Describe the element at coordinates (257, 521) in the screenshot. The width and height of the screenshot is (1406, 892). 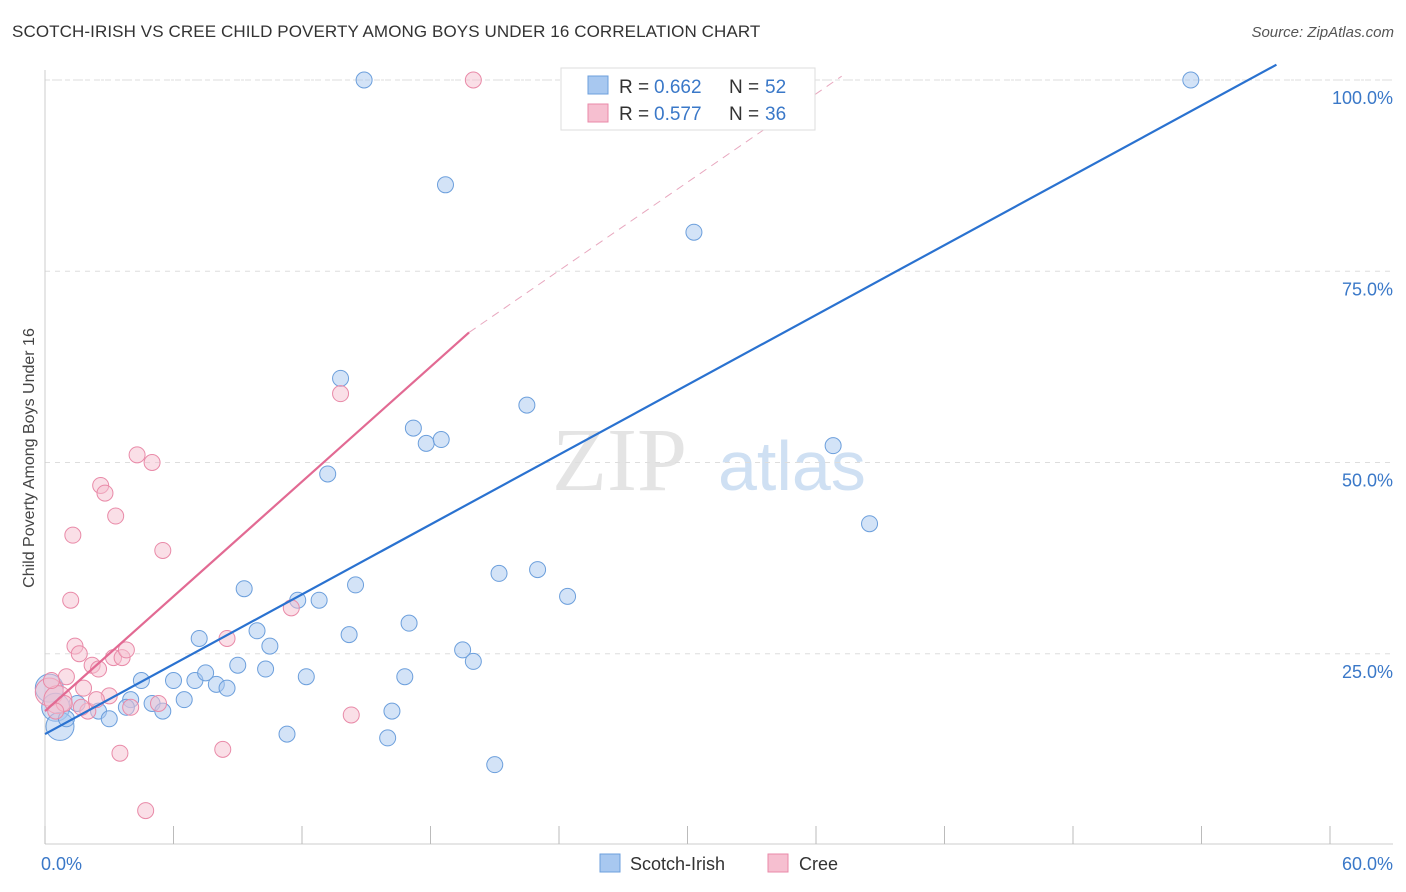
I see `cree-trend-line` at that location.